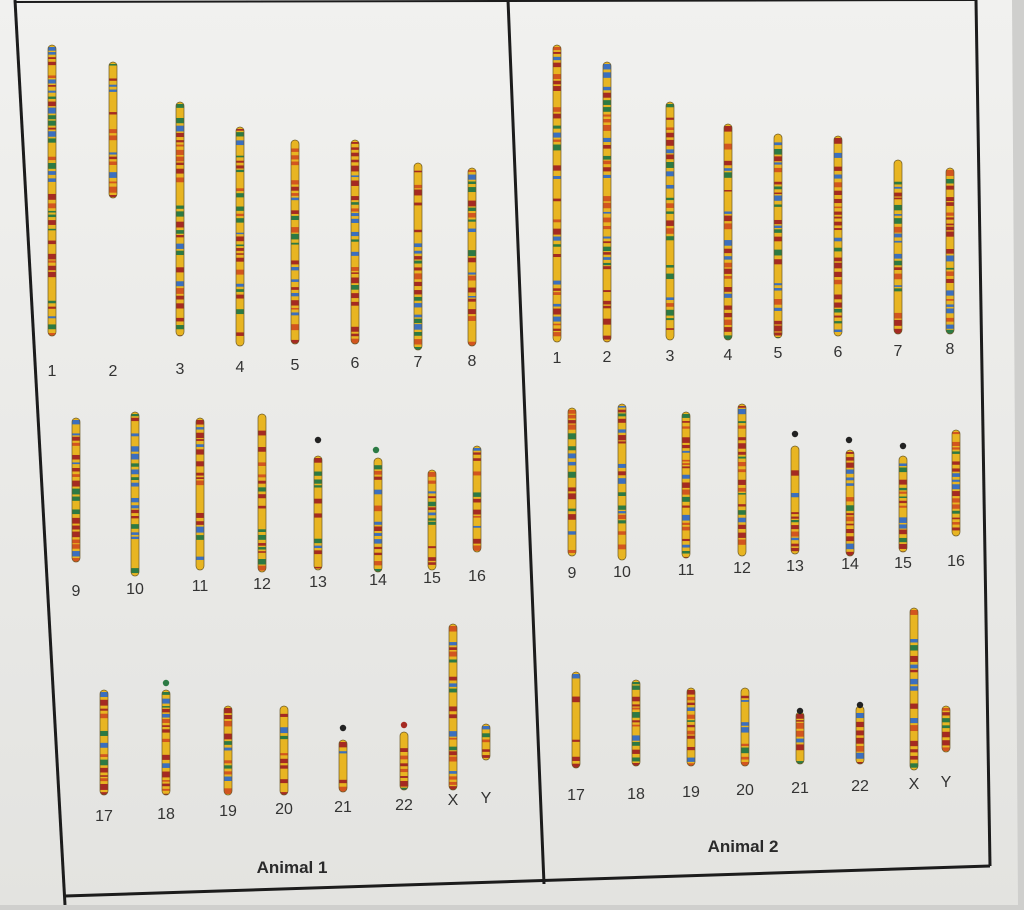 The height and width of the screenshot is (910, 1024). I want to click on chromosome-label: 16, so click(477, 576).